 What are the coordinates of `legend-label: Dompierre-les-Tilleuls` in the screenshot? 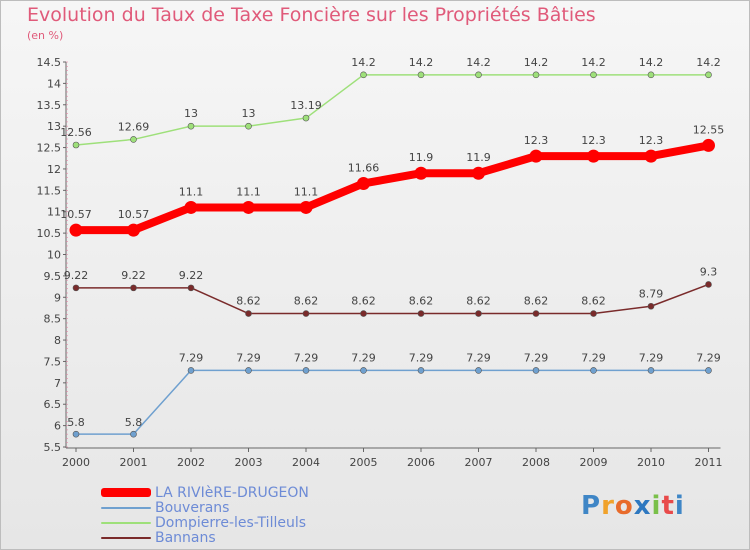 It's located at (231, 522).